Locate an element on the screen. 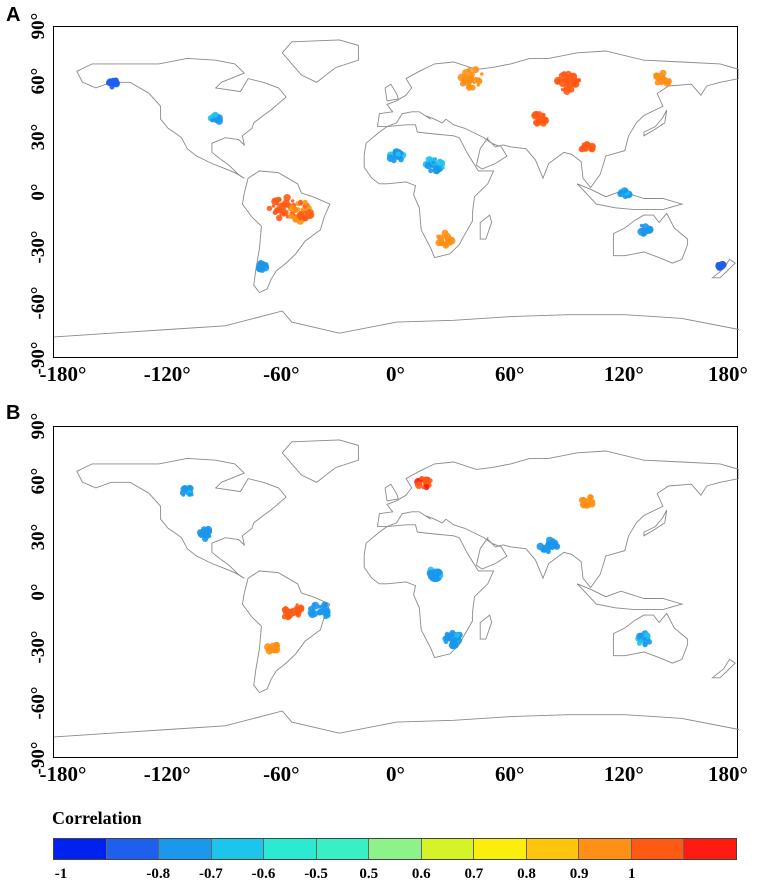 The height and width of the screenshot is (888, 775). colorbar-title: Correlation is located at coordinates (97, 818).